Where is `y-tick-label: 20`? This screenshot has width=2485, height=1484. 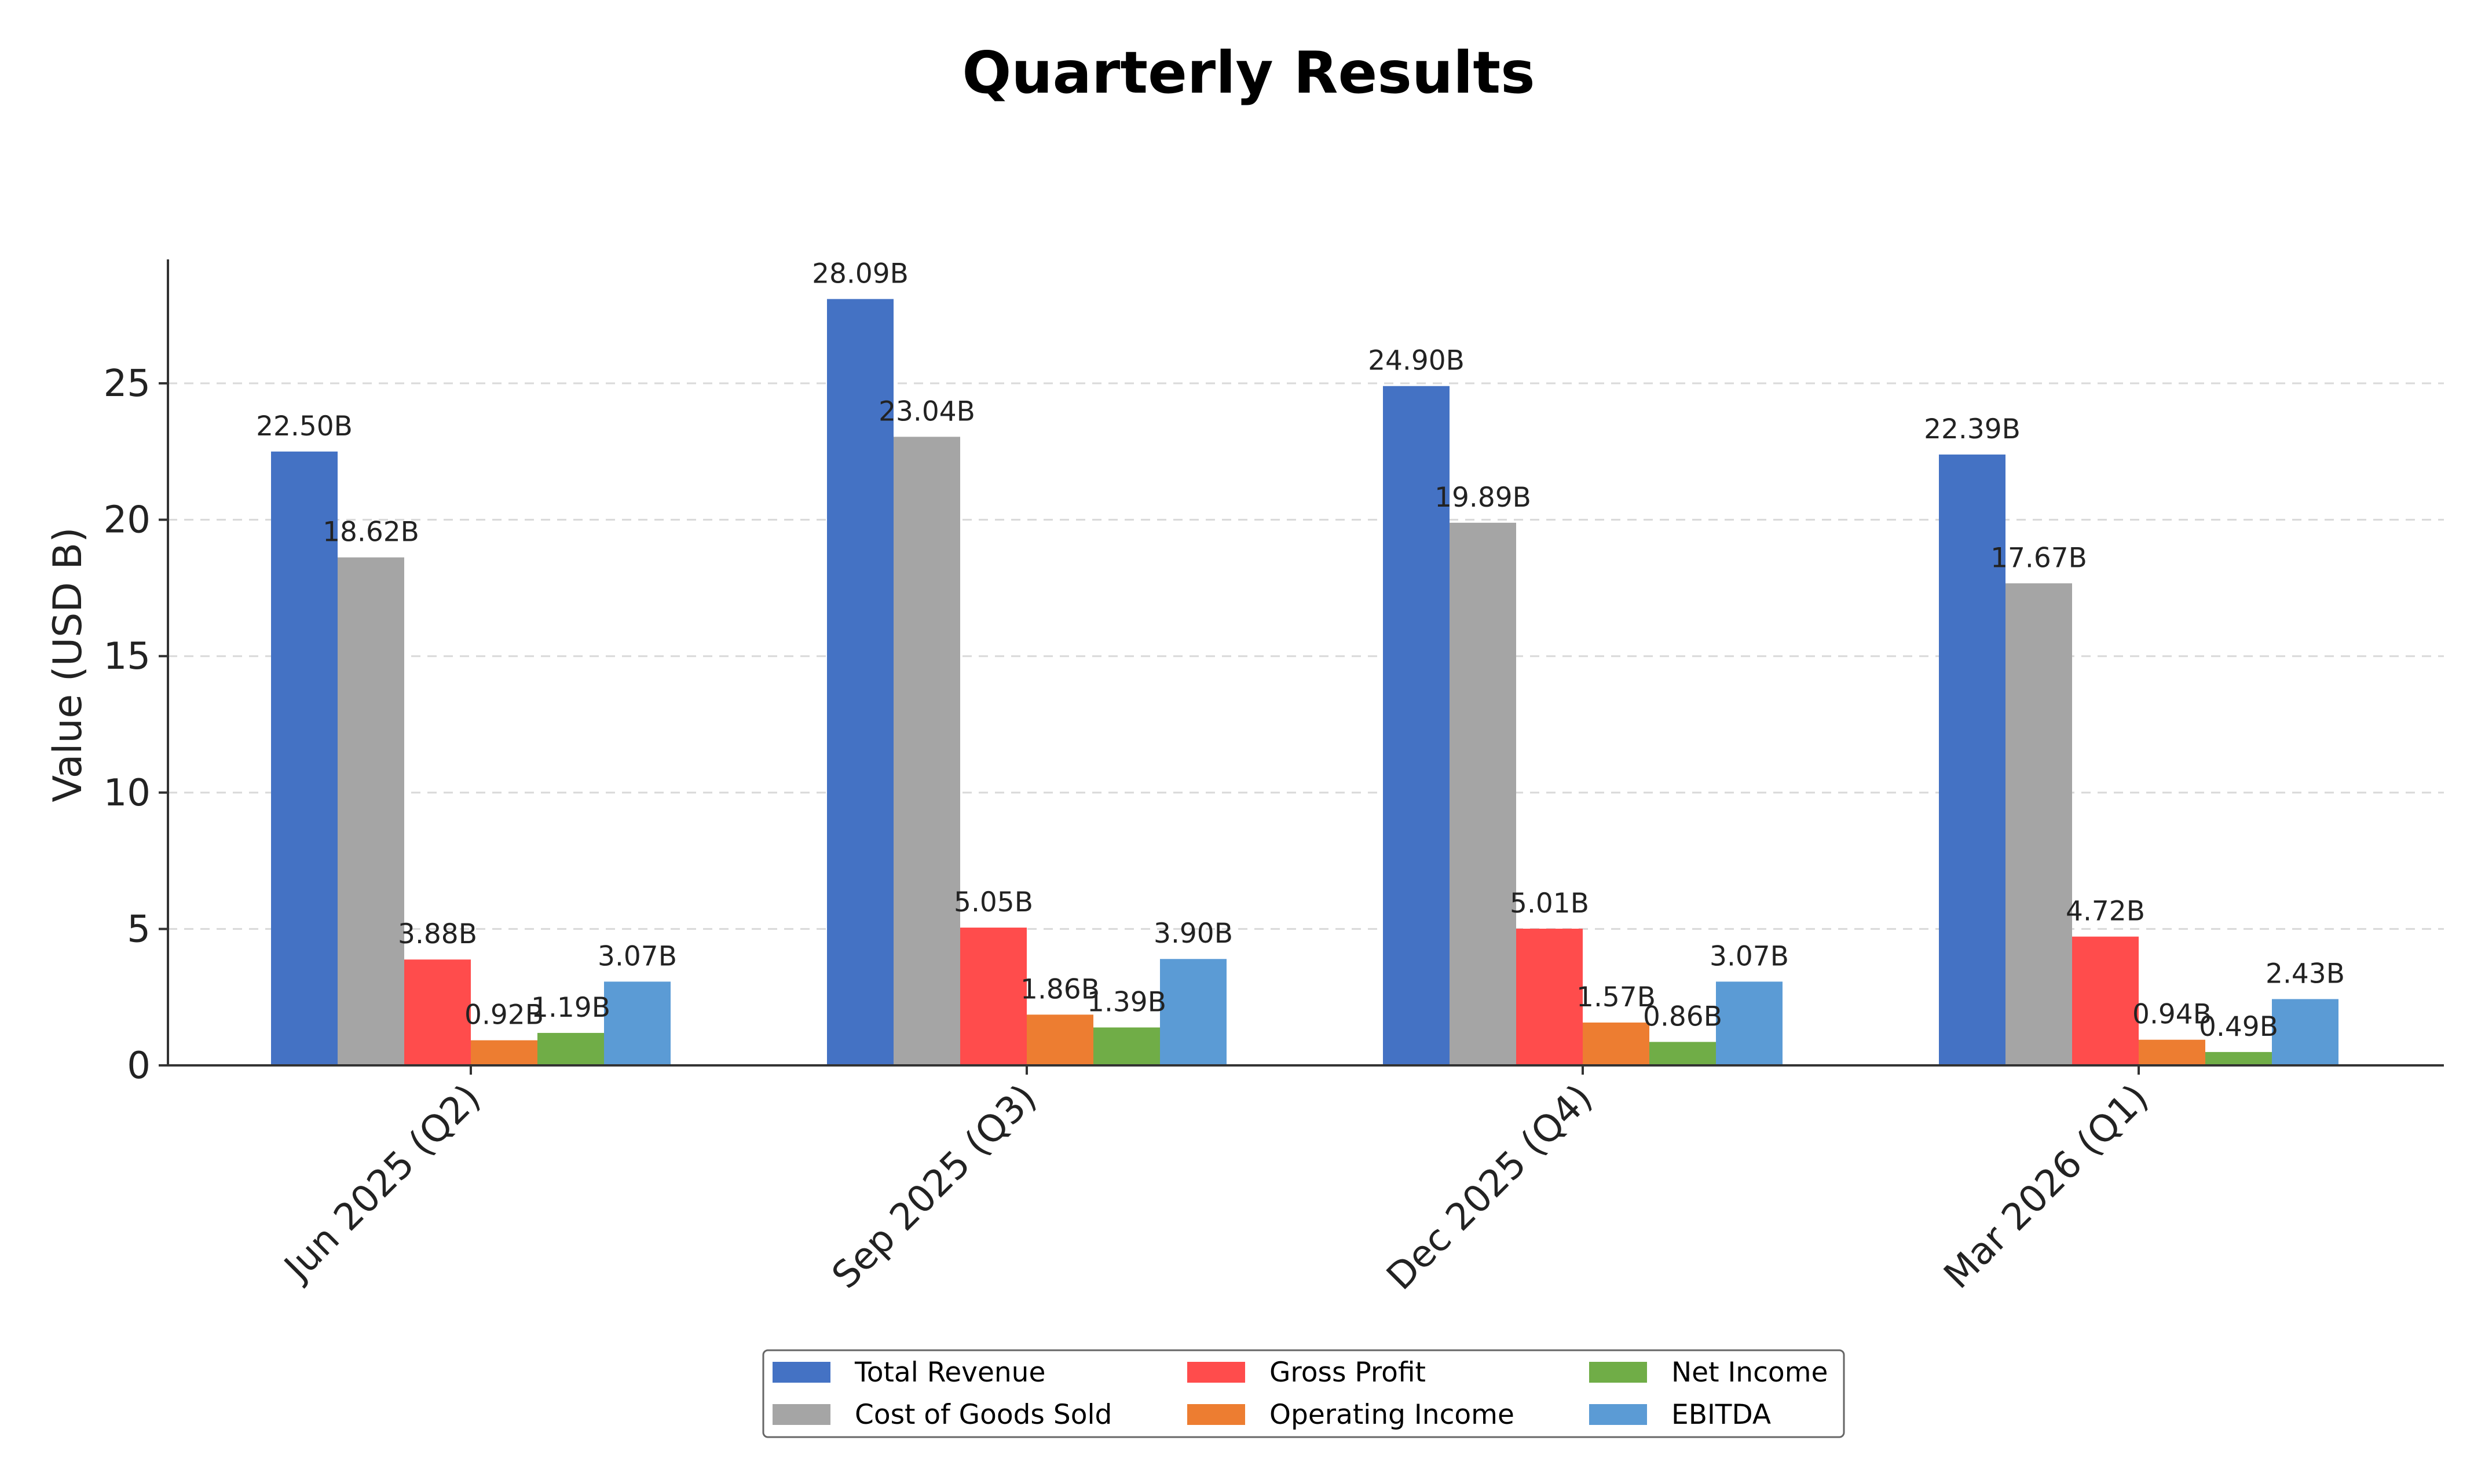 y-tick-label: 20 is located at coordinates (127, 520).